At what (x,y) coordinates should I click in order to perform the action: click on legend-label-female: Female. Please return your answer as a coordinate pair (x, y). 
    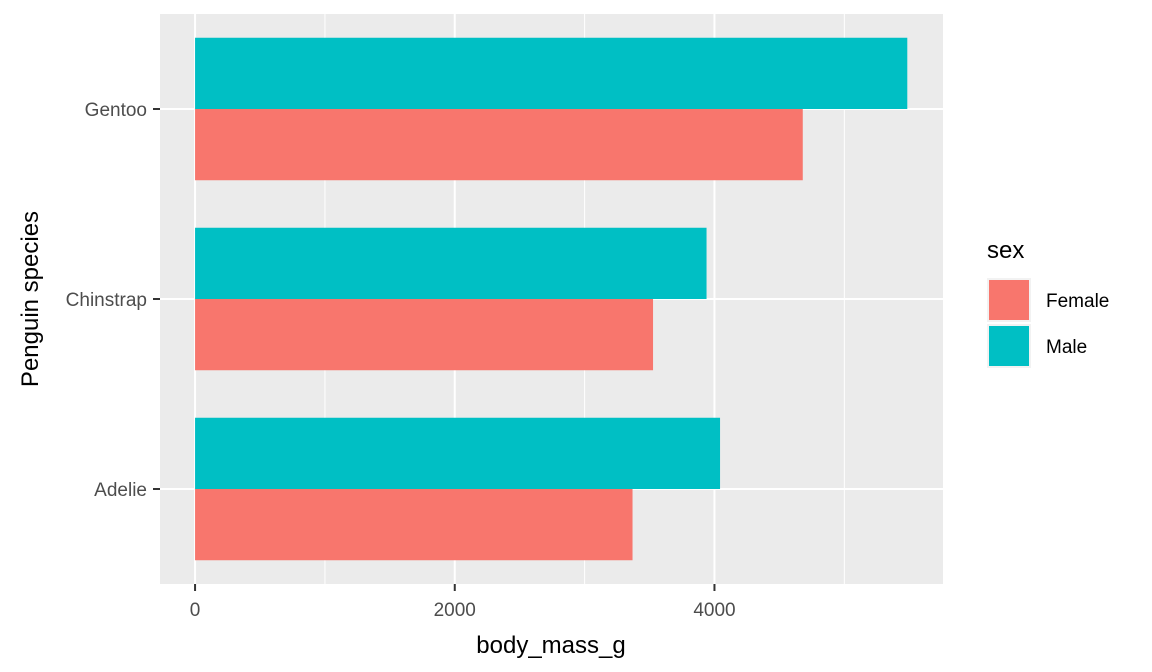
    Looking at the image, I should click on (1077, 301).